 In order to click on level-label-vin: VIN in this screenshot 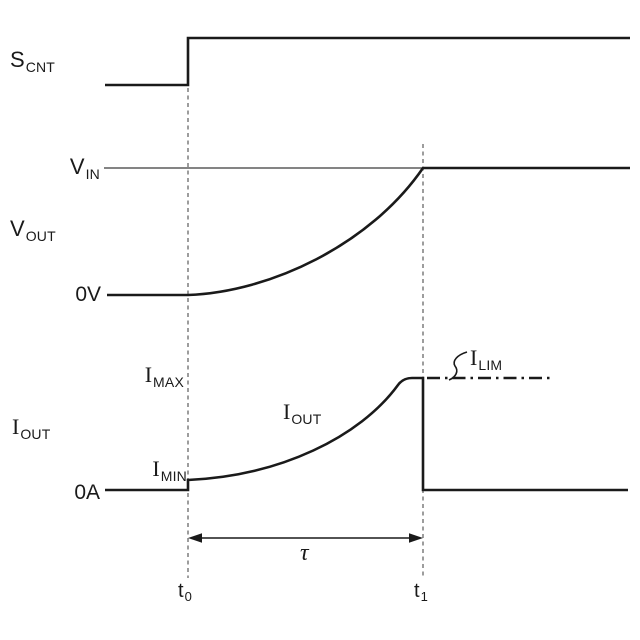, I will do `click(84, 168)`.